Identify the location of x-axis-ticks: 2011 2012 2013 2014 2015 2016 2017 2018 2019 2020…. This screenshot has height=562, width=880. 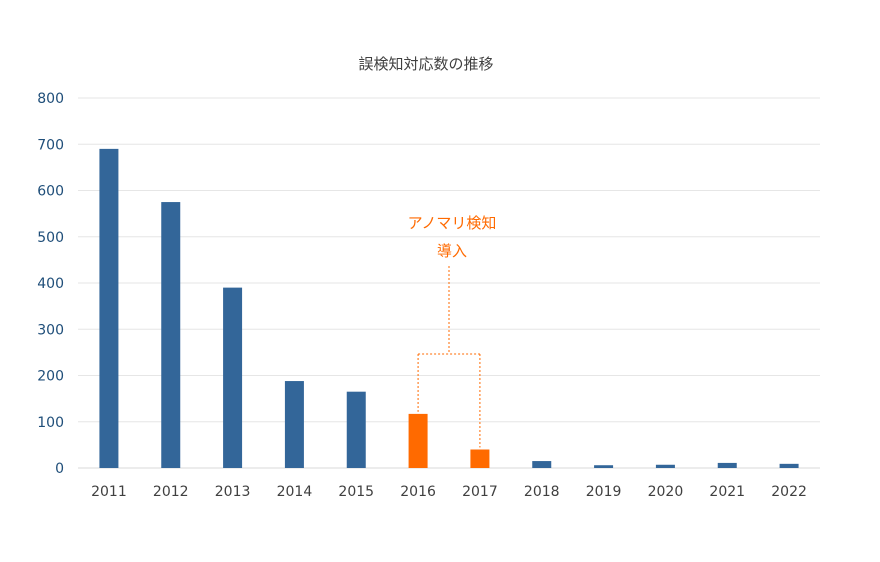
(449, 492).